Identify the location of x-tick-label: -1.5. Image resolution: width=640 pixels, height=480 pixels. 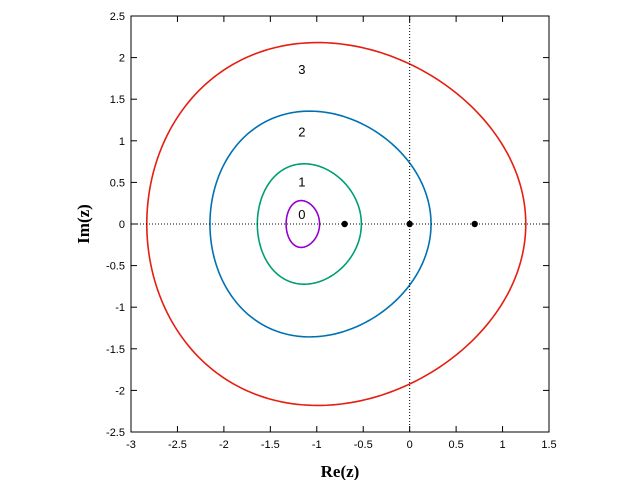
(270, 445).